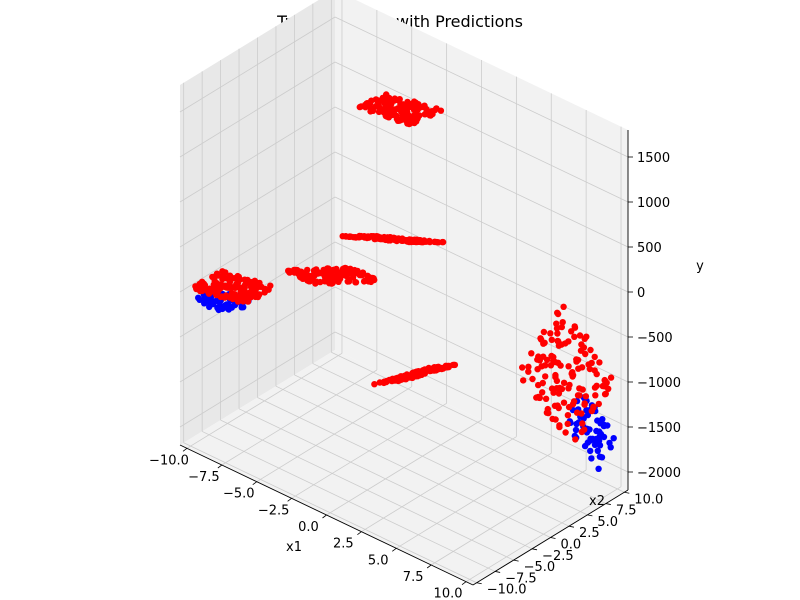 The image size is (800, 600). What do you see at coordinates (649, 248) in the screenshot?
I see `z-tick-label: 500` at bounding box center [649, 248].